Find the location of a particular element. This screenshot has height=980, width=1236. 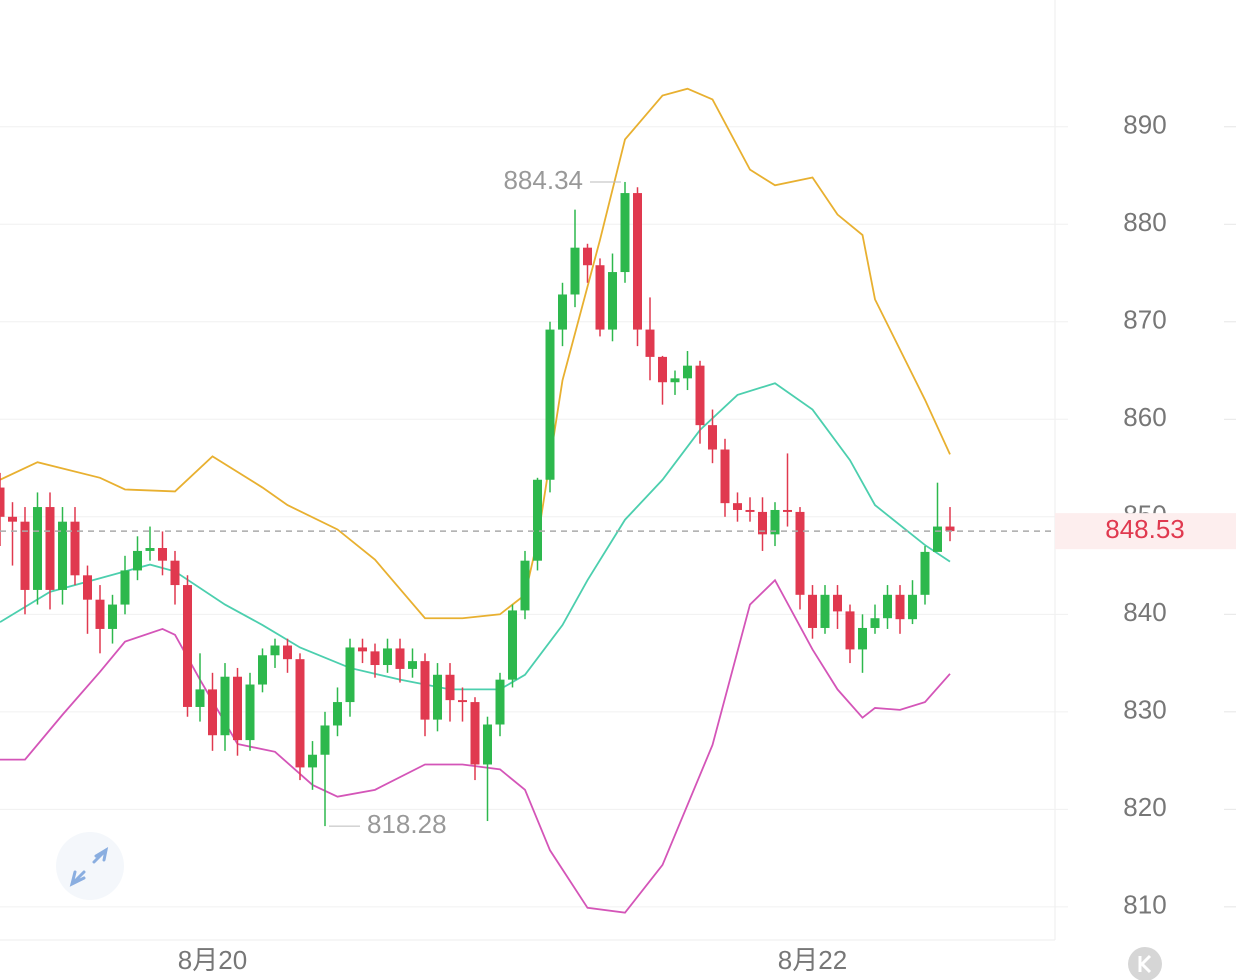

last-price-box is located at coordinates (1145, 531).